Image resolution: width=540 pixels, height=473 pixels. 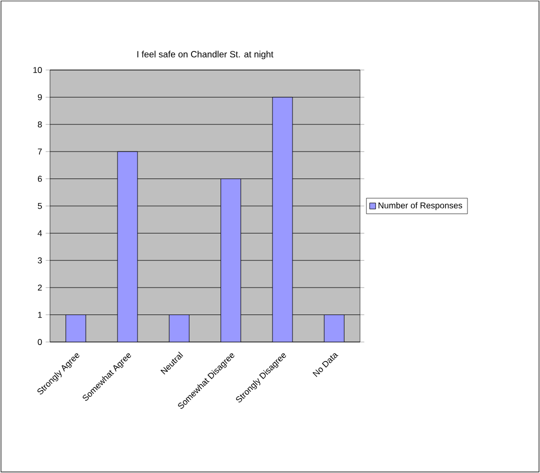 I want to click on legend-label: Number of Responses, so click(x=420, y=206).